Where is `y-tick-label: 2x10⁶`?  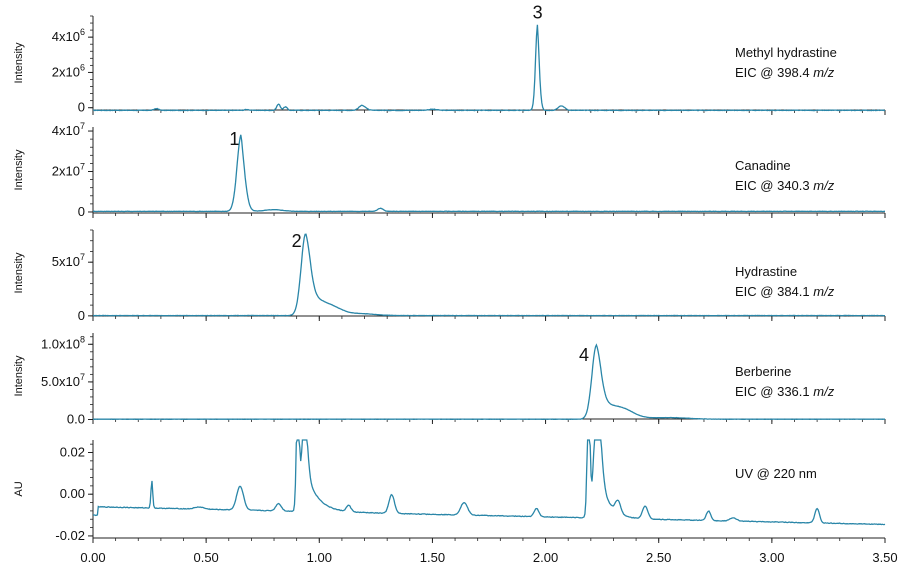
y-tick-label: 2x10⁶ is located at coordinates (68, 70).